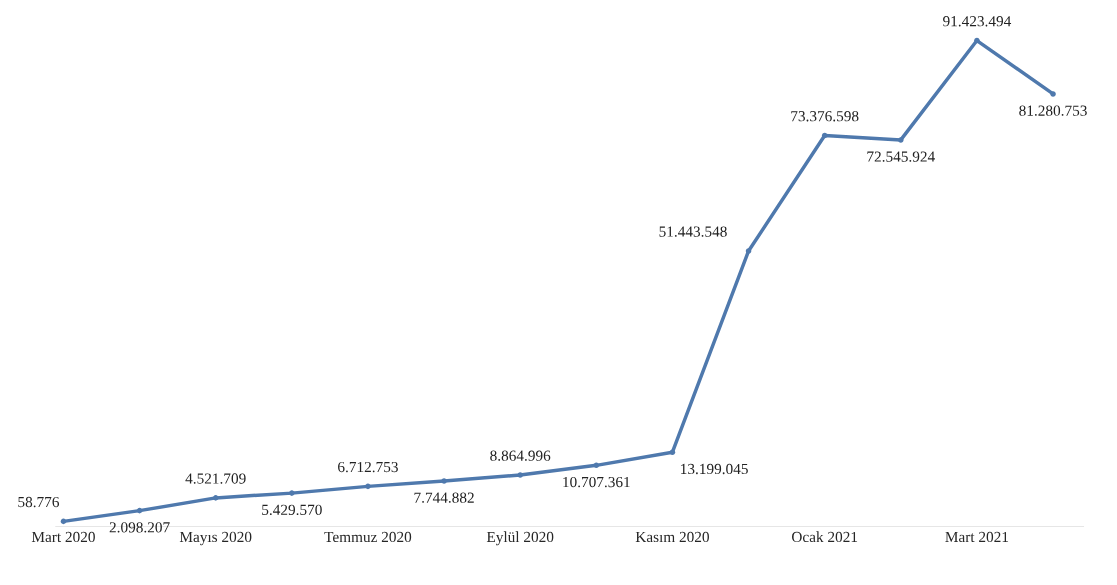  What do you see at coordinates (139, 527) in the screenshot?
I see `data-label: 2.098.207` at bounding box center [139, 527].